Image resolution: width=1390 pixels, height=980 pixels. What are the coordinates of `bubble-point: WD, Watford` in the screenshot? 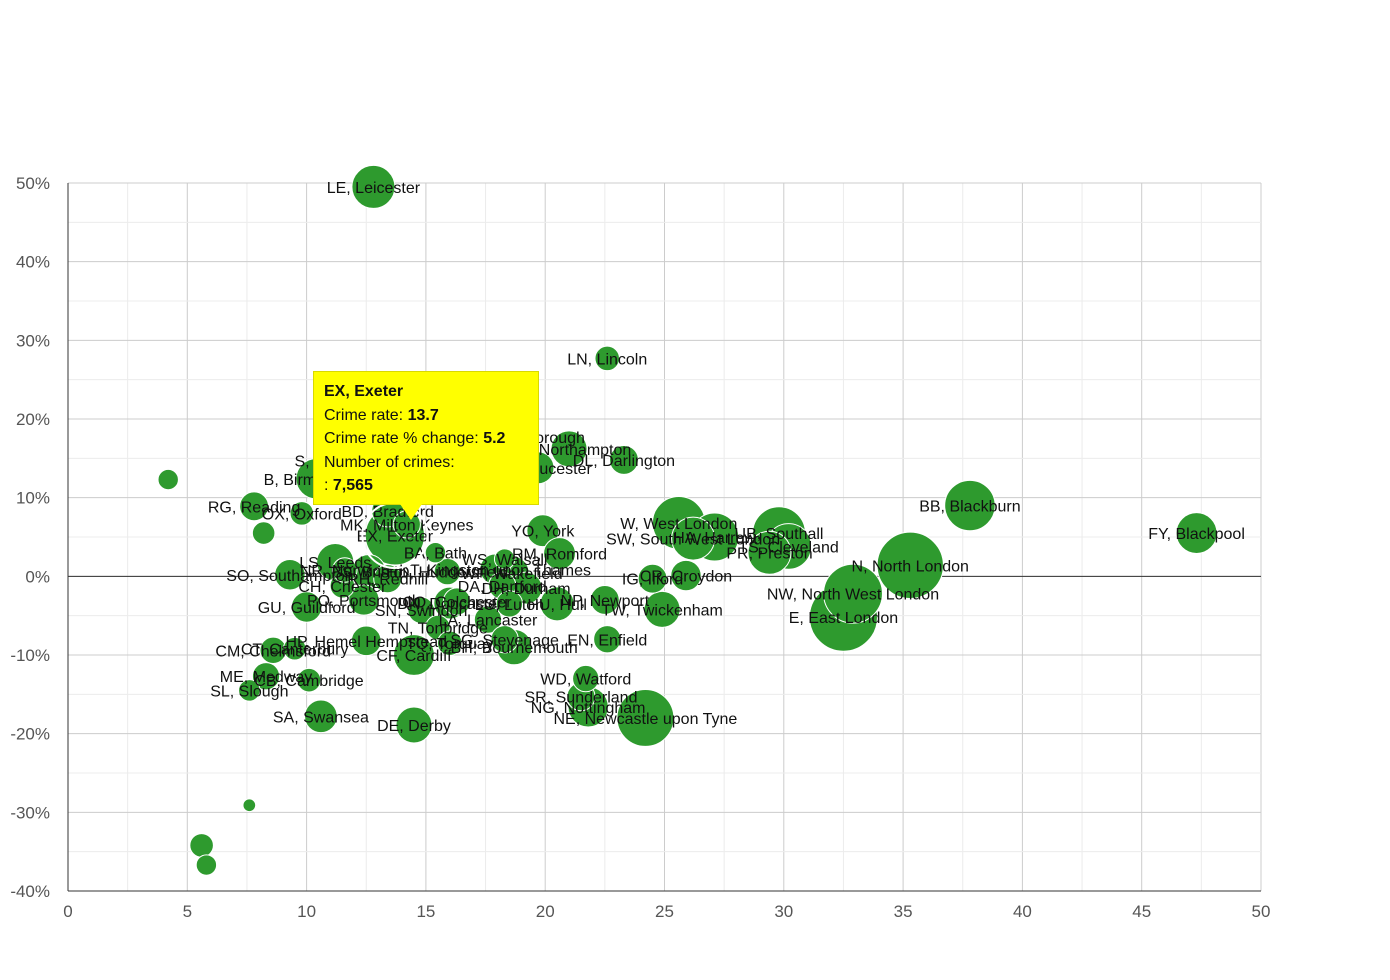 It's located at (586, 678).